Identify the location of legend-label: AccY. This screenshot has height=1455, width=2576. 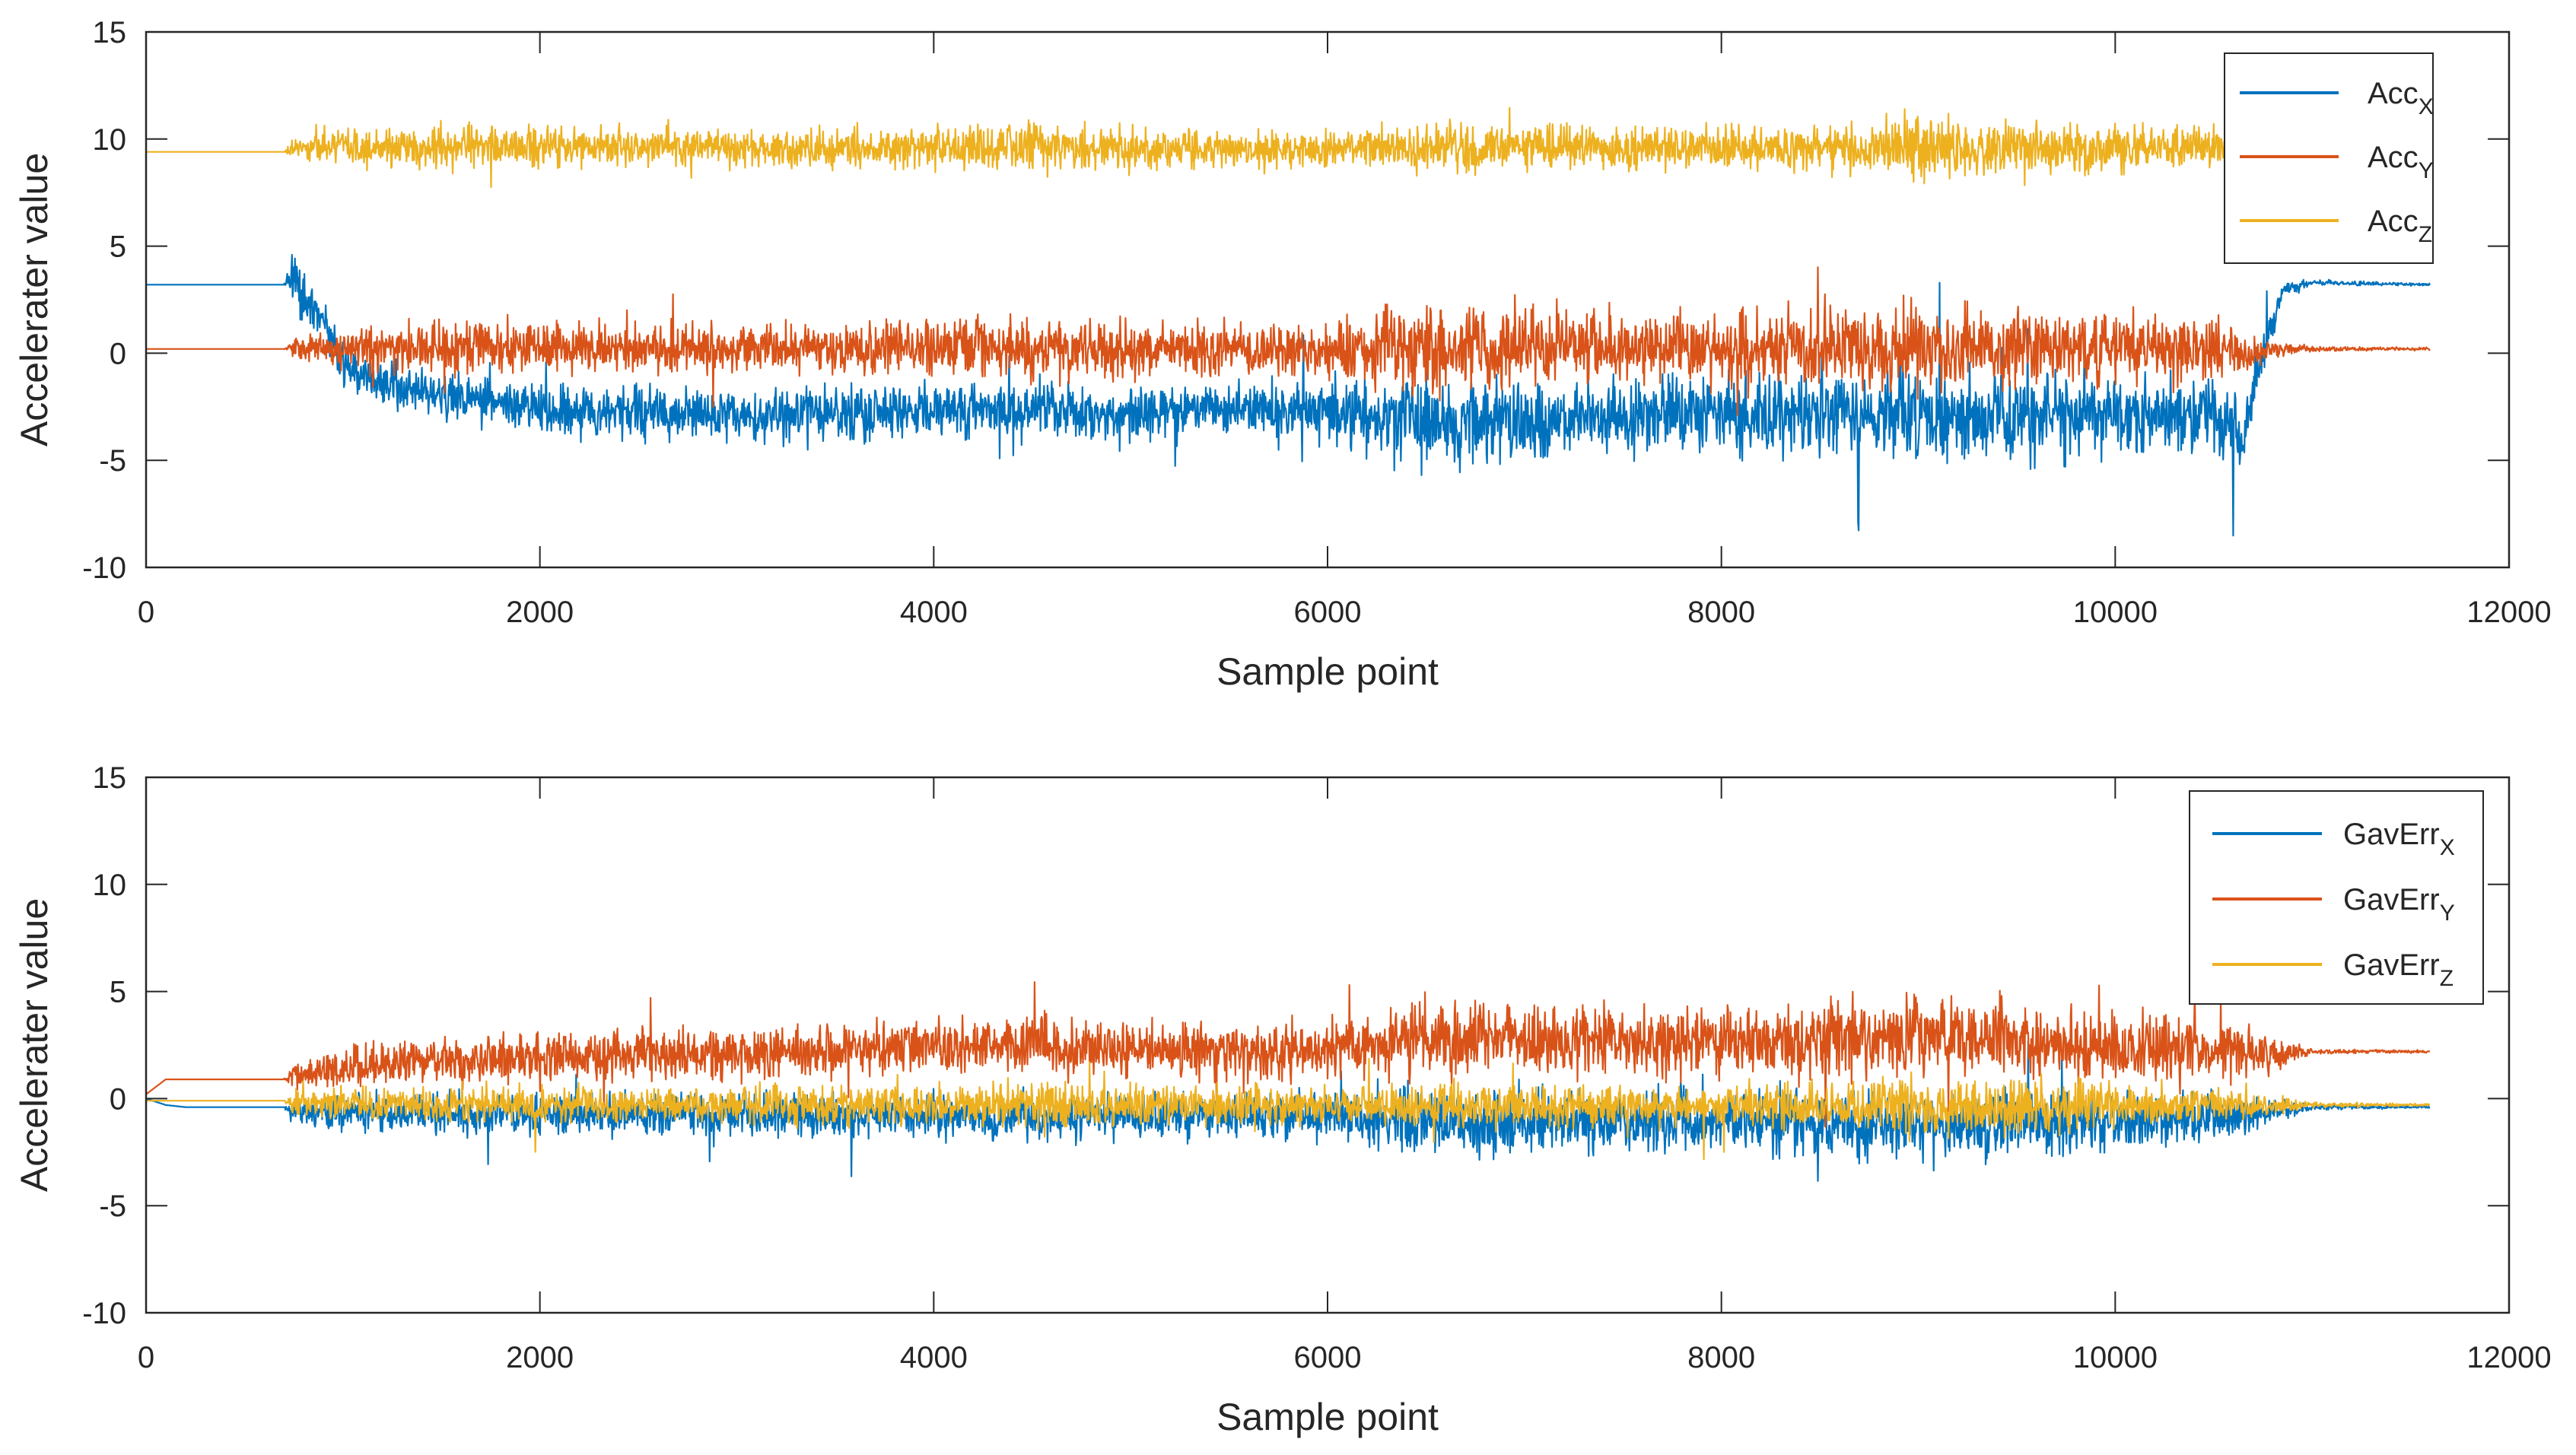
(2401, 162).